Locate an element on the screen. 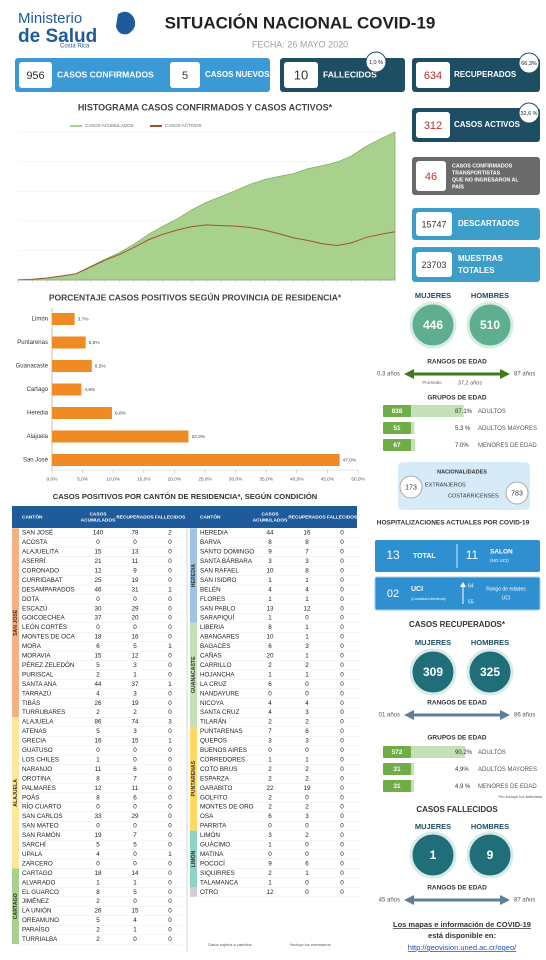 This screenshot has width=546, height=960. canton-name: PÉREZ ZELEDÓN is located at coordinates (48, 664).